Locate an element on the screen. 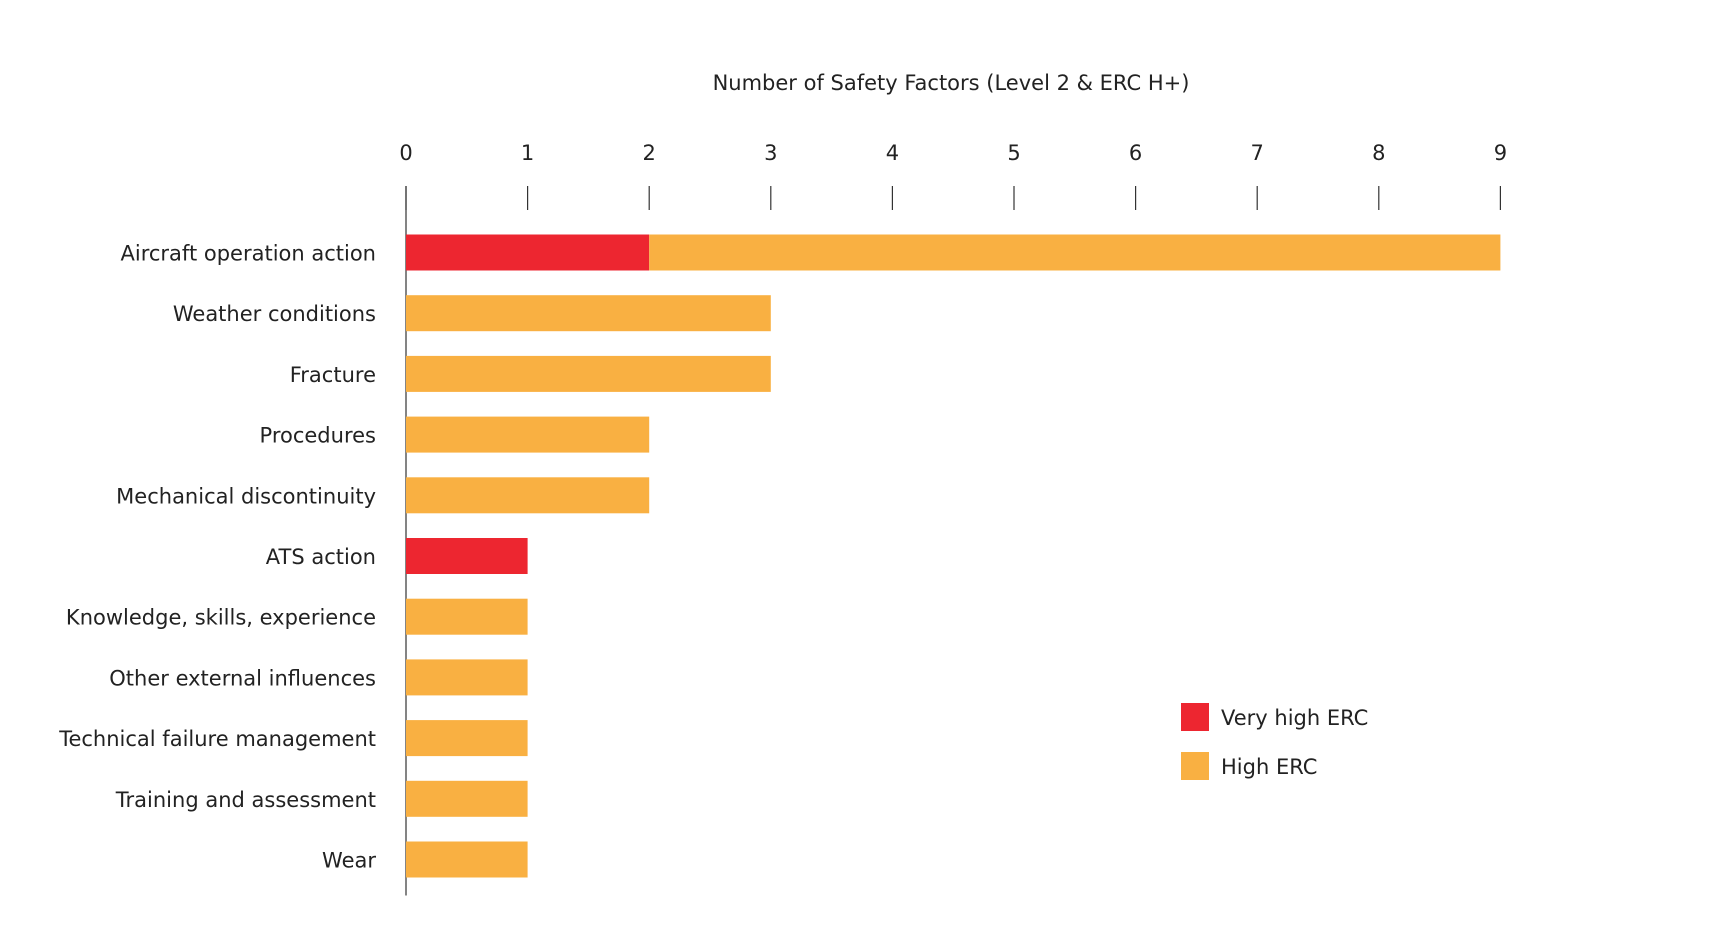  x-tick-label: 7 is located at coordinates (1257, 153).